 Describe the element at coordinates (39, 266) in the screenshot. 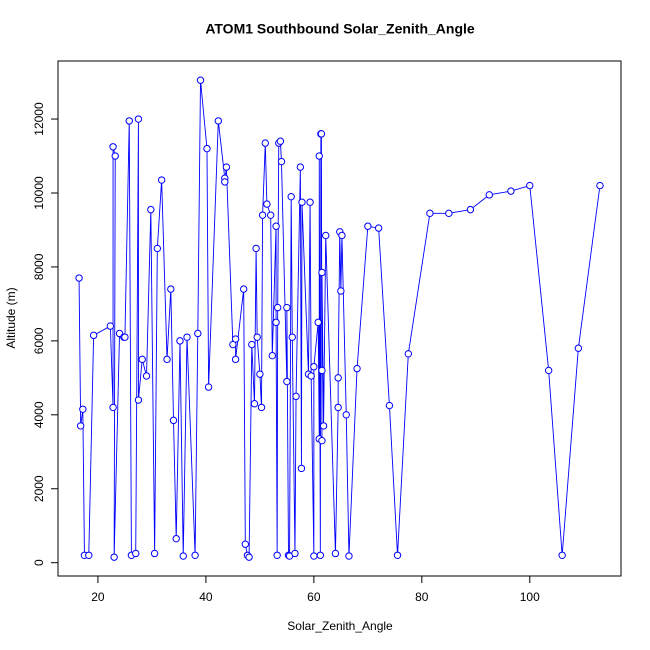

I see `y-tick-label: 8000` at that location.